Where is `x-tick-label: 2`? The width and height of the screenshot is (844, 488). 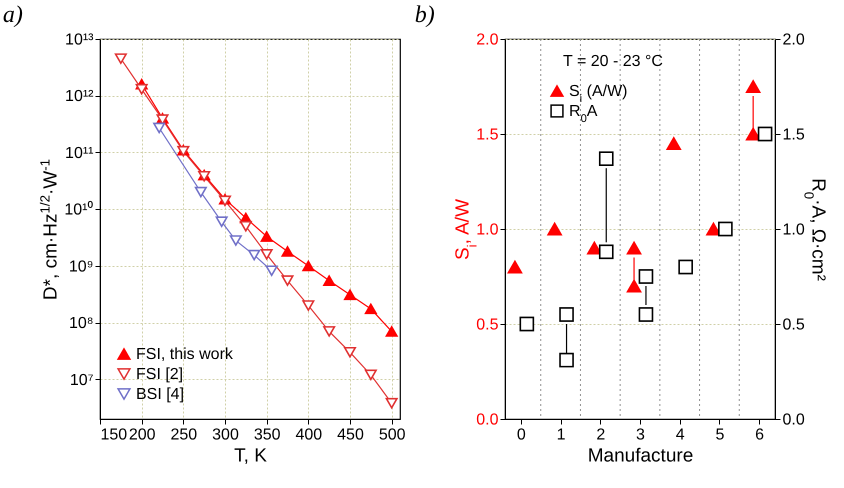 x-tick-label: 2 is located at coordinates (601, 435).